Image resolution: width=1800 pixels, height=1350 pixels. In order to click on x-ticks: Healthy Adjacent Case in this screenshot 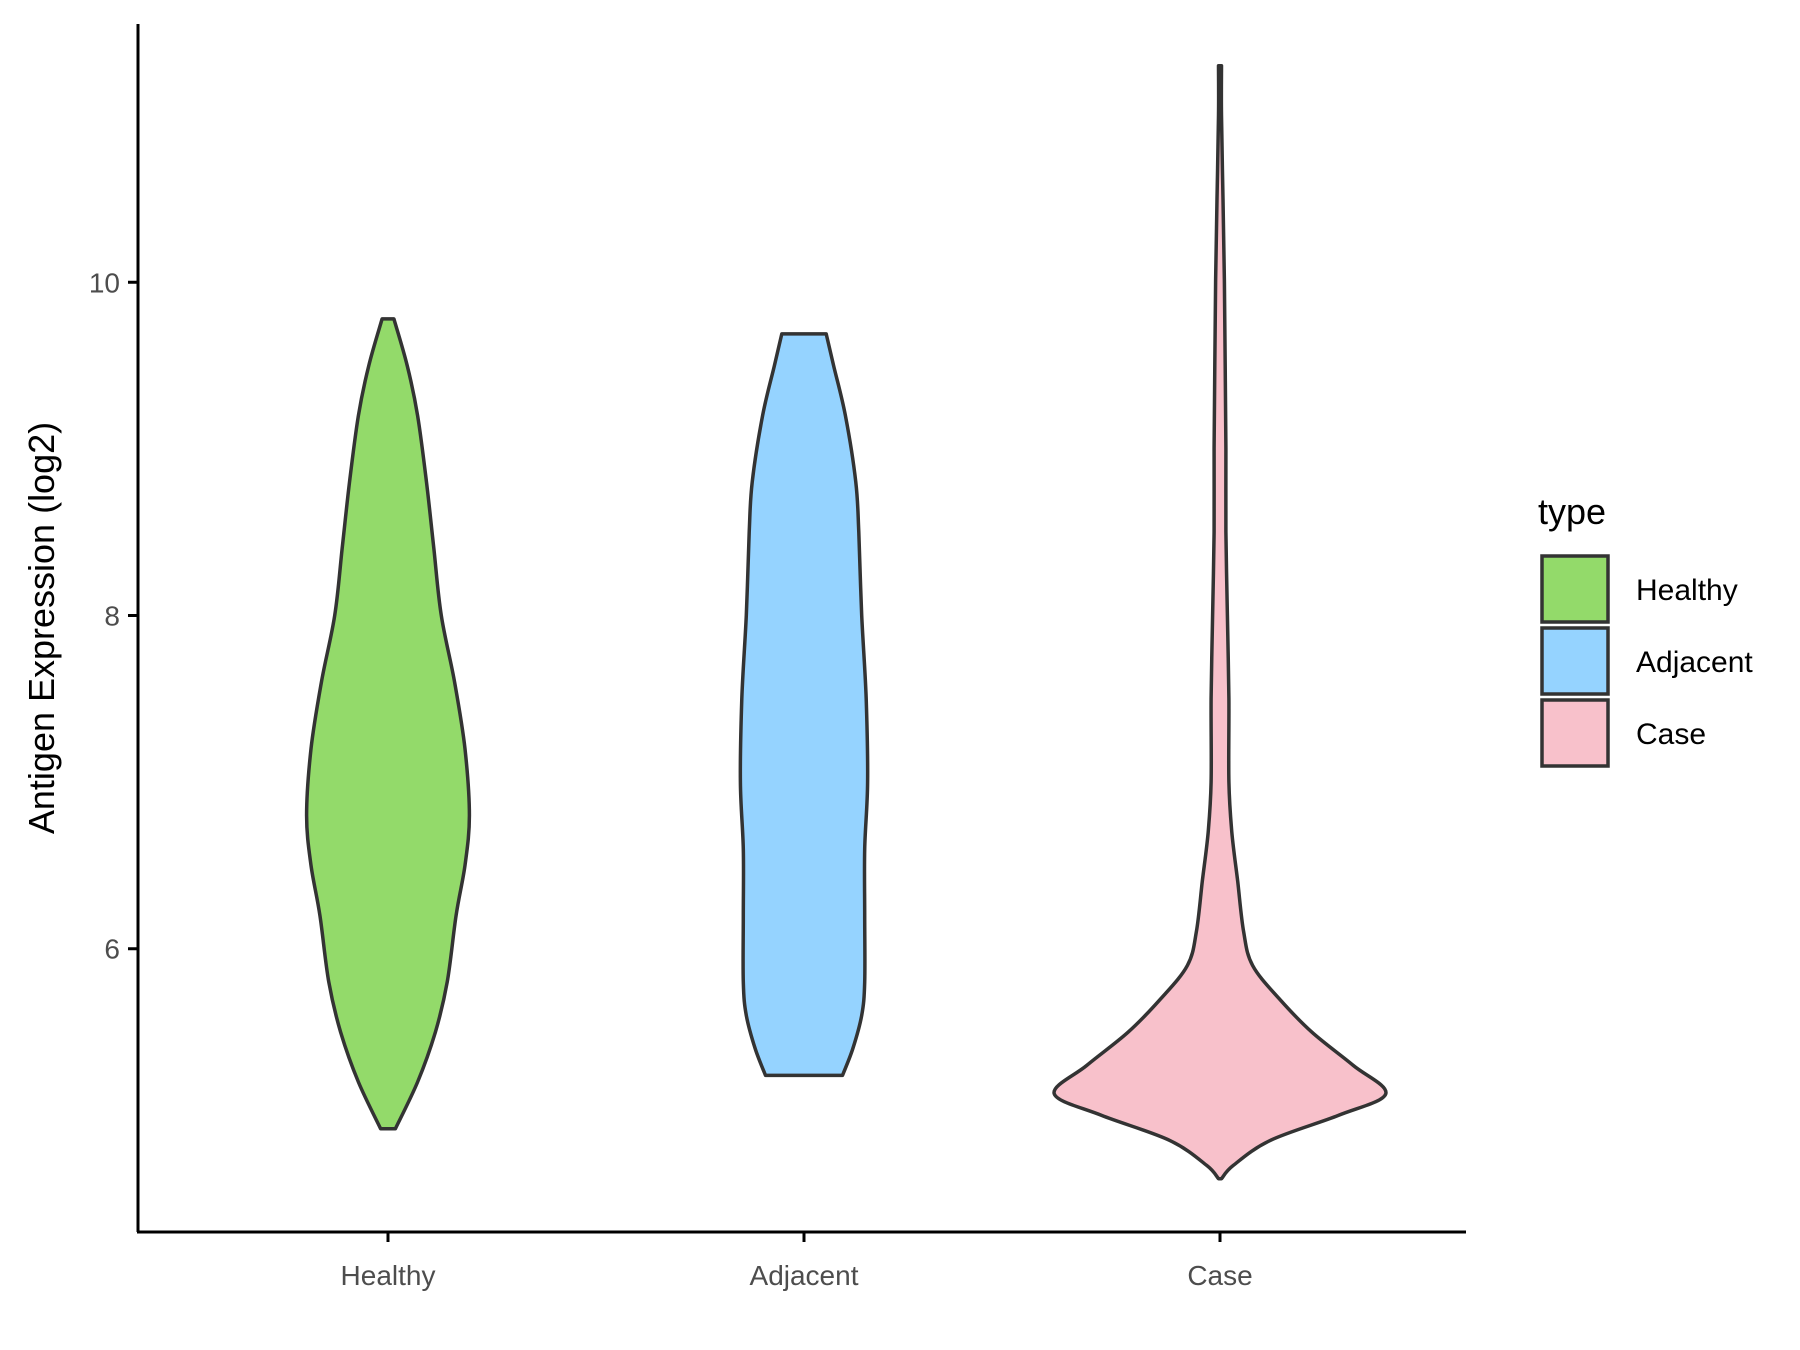, I will do `click(797, 1261)`.